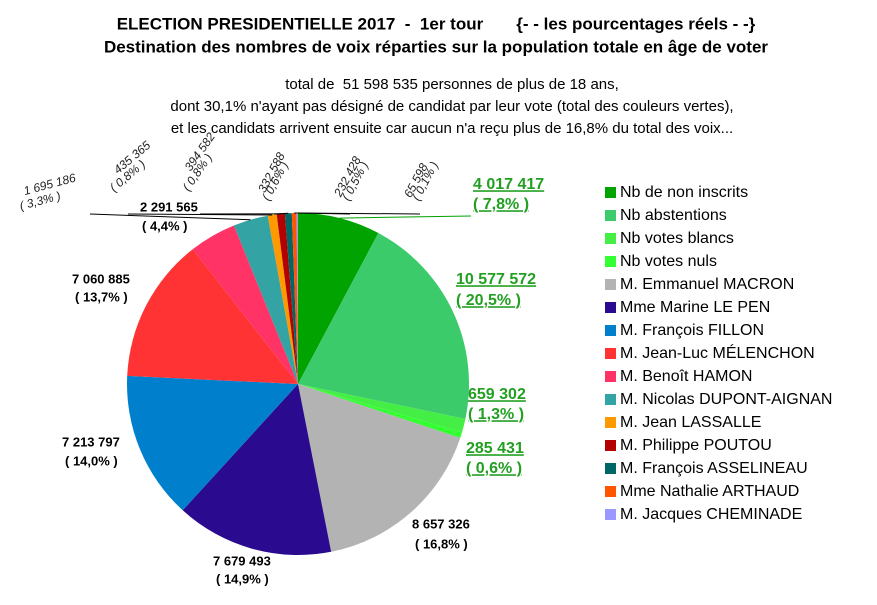 The image size is (877, 605). What do you see at coordinates (684, 192) in the screenshot?
I see `legend-label: Nb de non inscrits` at bounding box center [684, 192].